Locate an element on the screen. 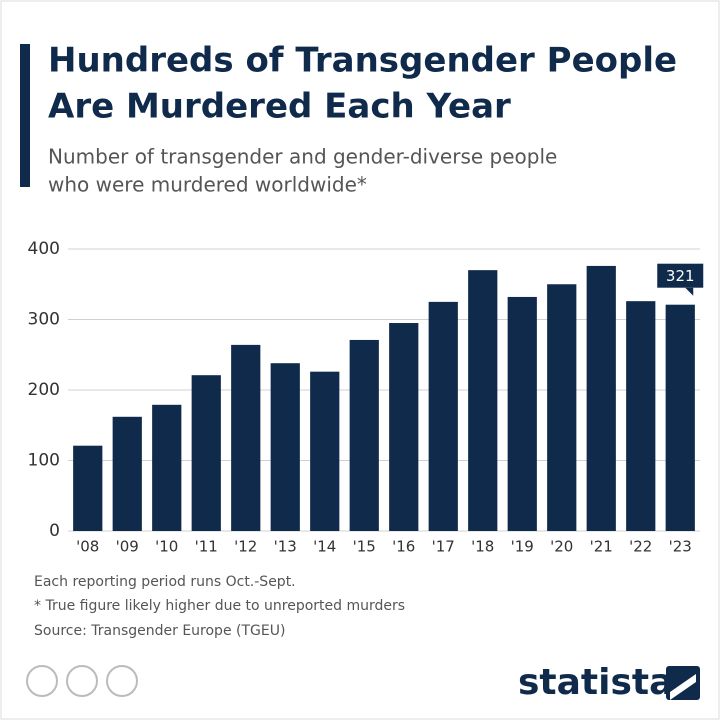  note: Each reporting period runs Oct.-Sept. is located at coordinates (165, 582).